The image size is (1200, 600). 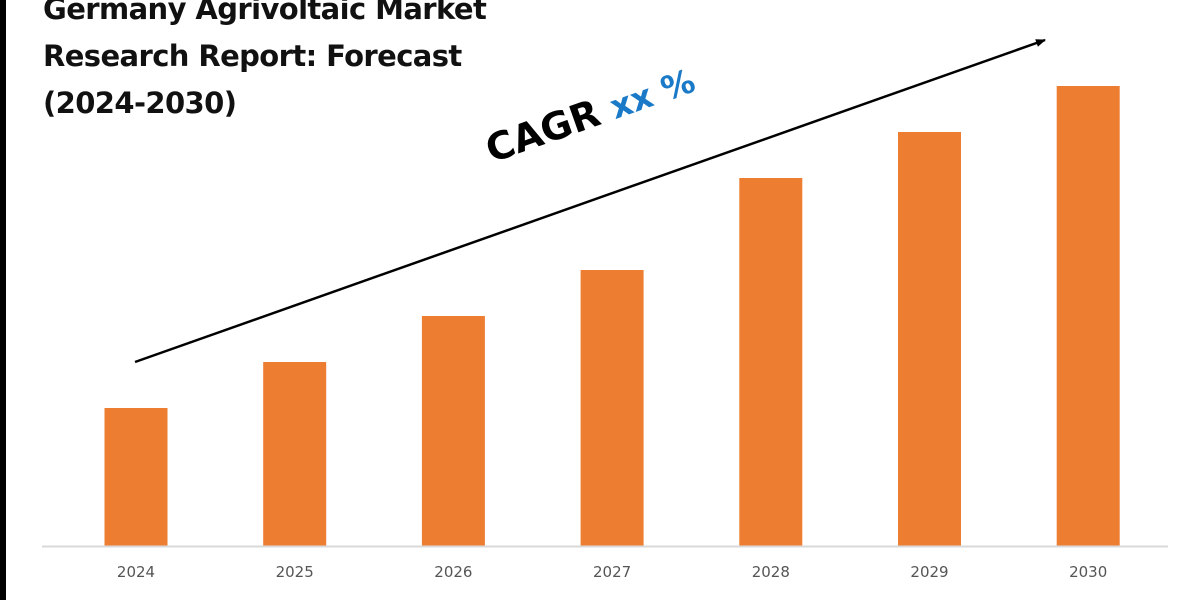 I want to click on x-tick-label: 2026, so click(x=453, y=572).